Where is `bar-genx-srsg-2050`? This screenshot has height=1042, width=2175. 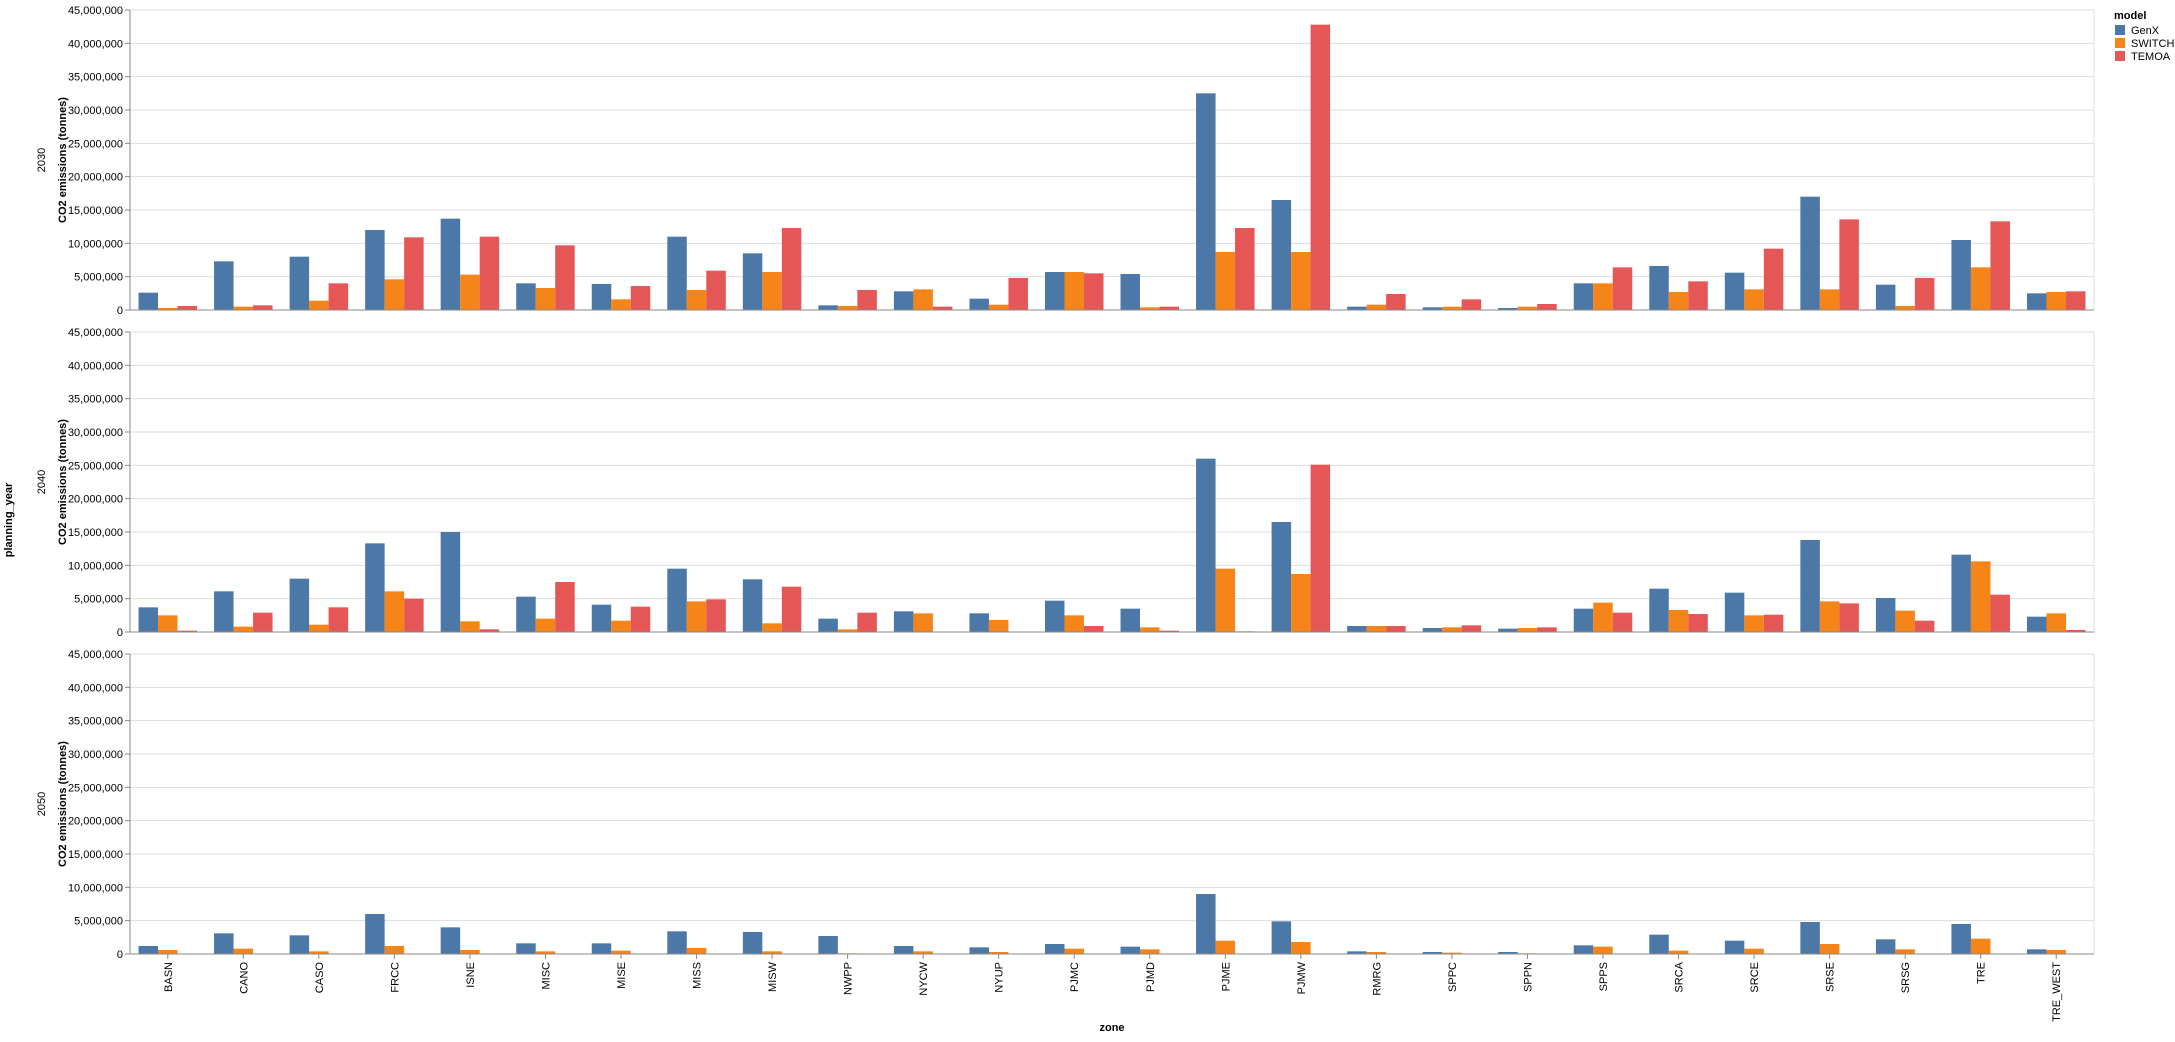 bar-genx-srsg-2050 is located at coordinates (1885, 946).